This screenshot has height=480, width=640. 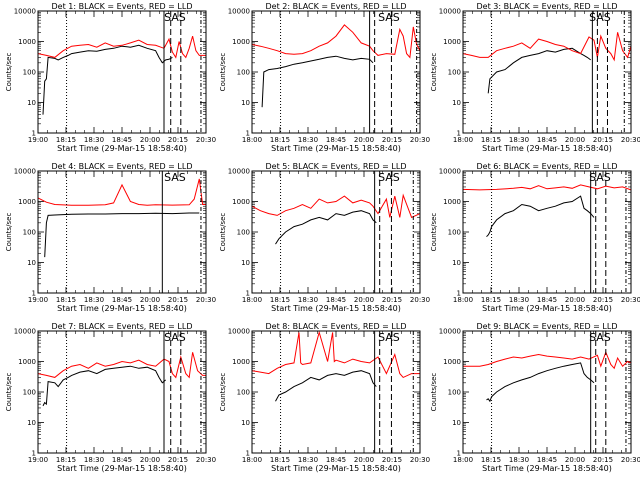 What do you see at coordinates (547, 326) in the screenshot?
I see `panel-title: Det 9: BLACK = Events, RED = LLD` at bounding box center [547, 326].